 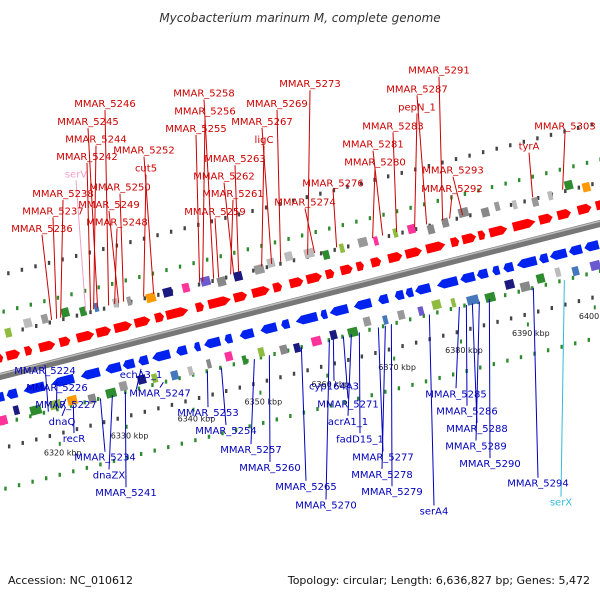 What do you see at coordinates (193, 409) in the screenshot?
I see `tick-mark` at bounding box center [193, 409].